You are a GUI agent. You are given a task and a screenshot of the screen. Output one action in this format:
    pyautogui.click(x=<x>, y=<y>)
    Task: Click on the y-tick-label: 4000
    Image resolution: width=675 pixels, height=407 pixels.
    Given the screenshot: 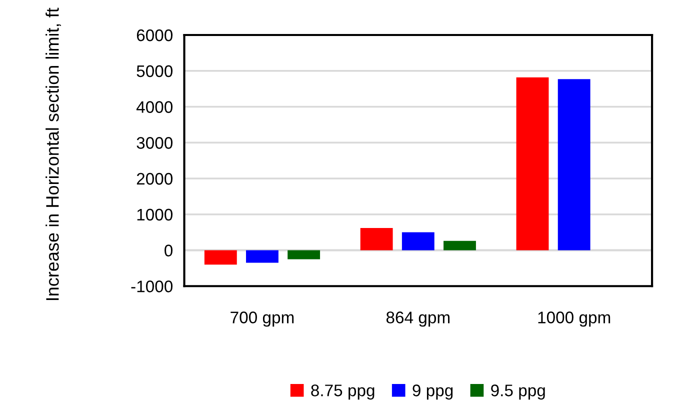 What is the action you would take?
    pyautogui.click(x=154, y=107)
    